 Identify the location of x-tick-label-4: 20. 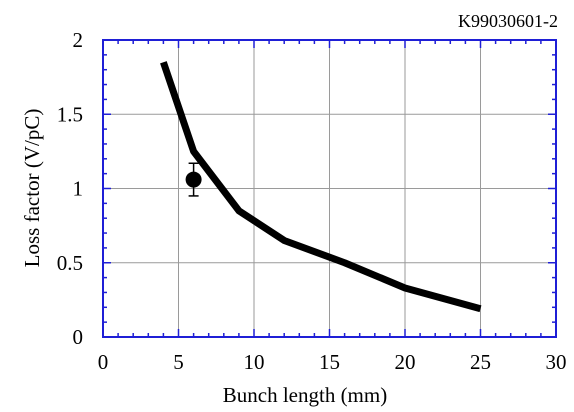
(405, 362).